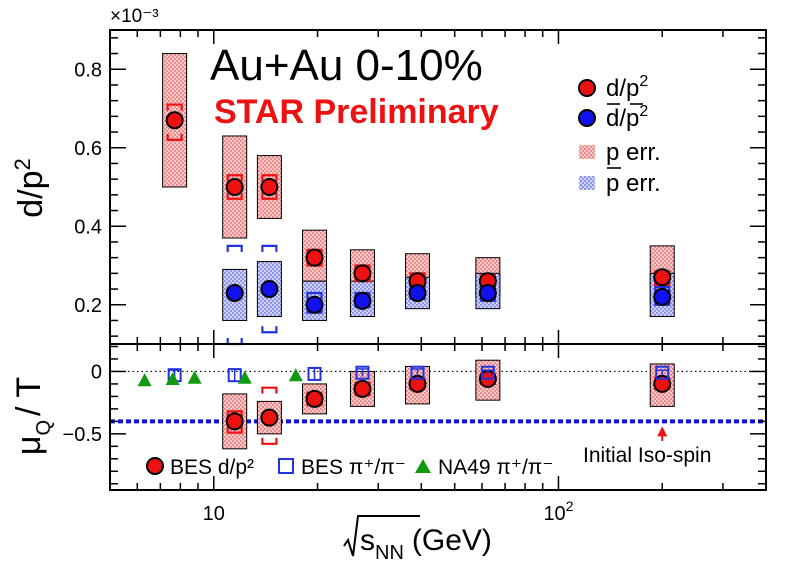 This screenshot has height=568, width=788. Describe the element at coordinates (88, 149) in the screenshot. I see `top-ytick-label: 0.6` at that location.